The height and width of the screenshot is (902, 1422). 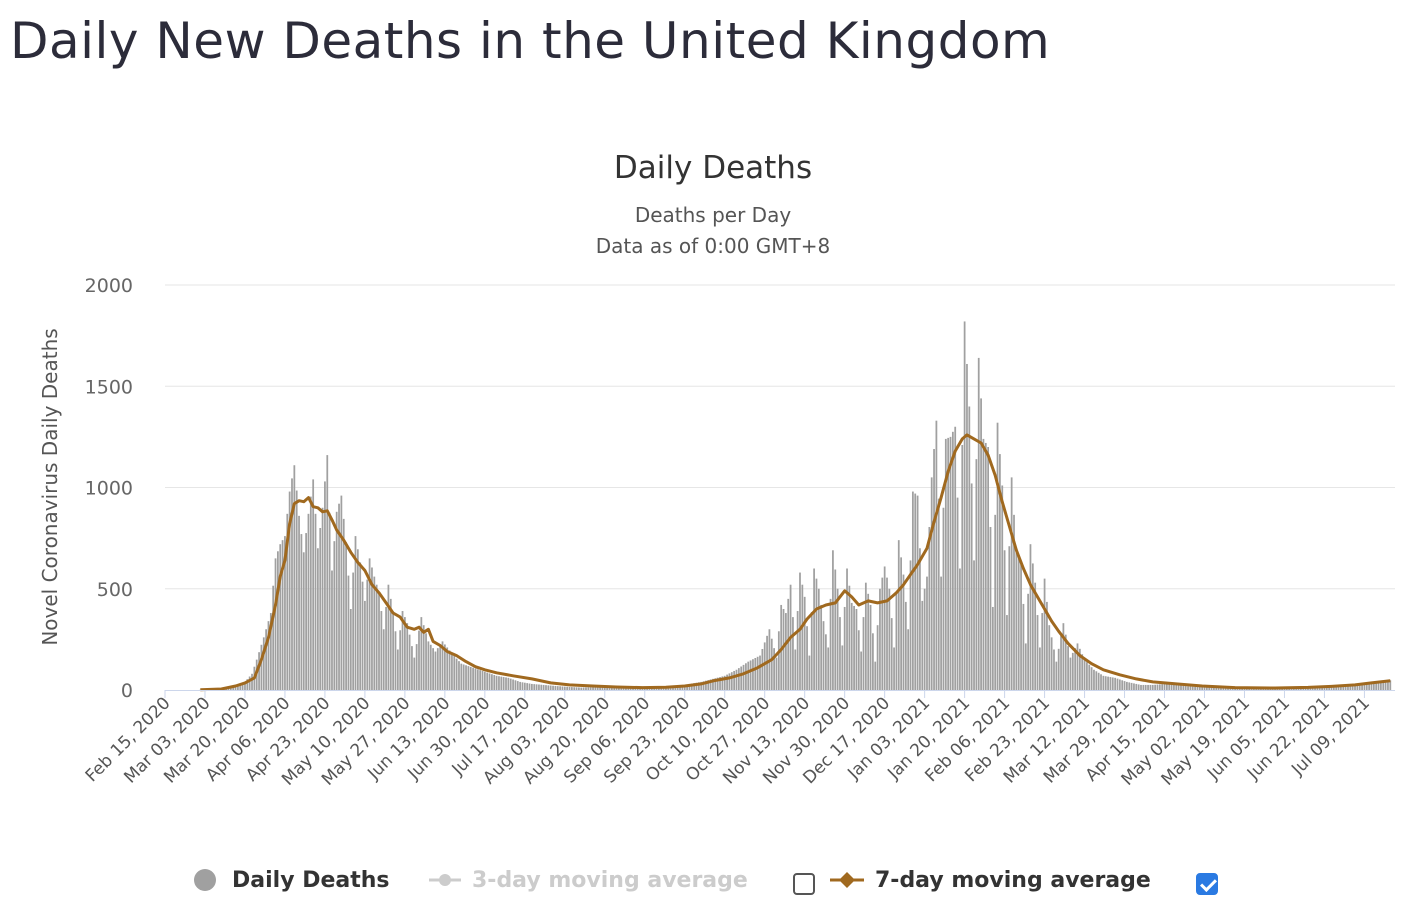 What do you see at coordinates (205, 880) in the screenshot?
I see `circle-marker-icon` at bounding box center [205, 880].